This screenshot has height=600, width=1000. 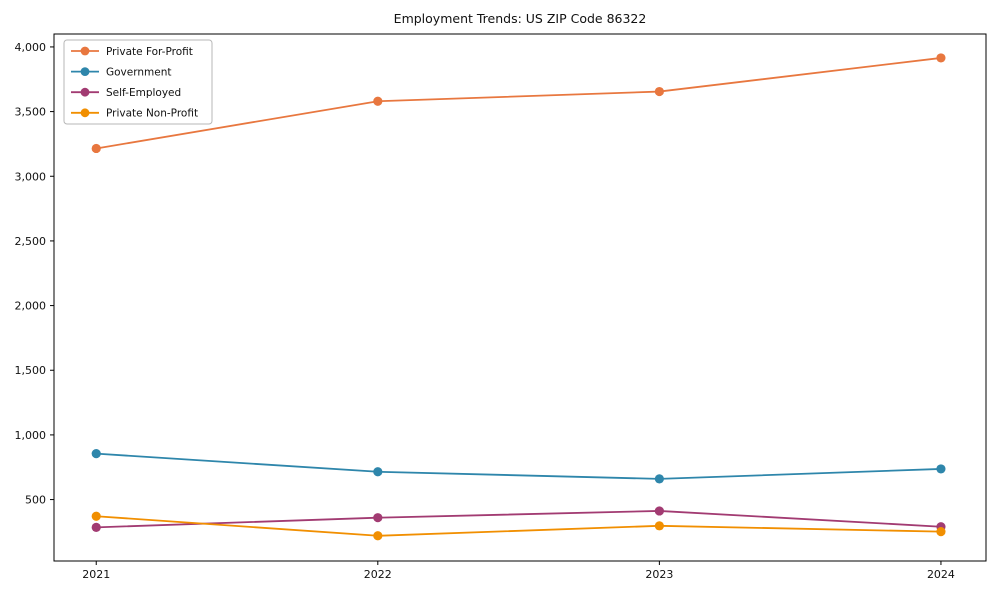 I want to click on x-tick-label: 2023, so click(x=659, y=574).